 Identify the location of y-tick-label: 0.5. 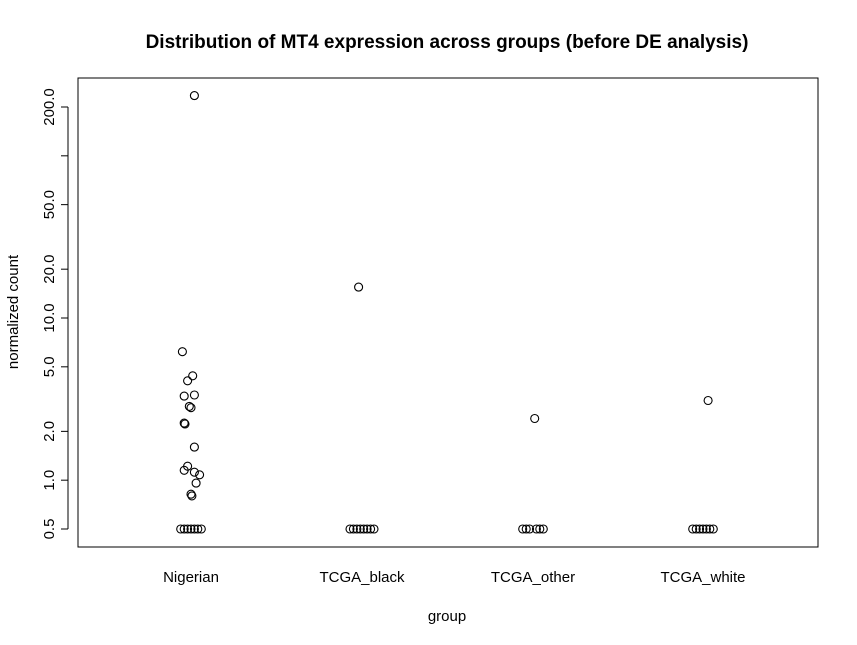
(49, 529).